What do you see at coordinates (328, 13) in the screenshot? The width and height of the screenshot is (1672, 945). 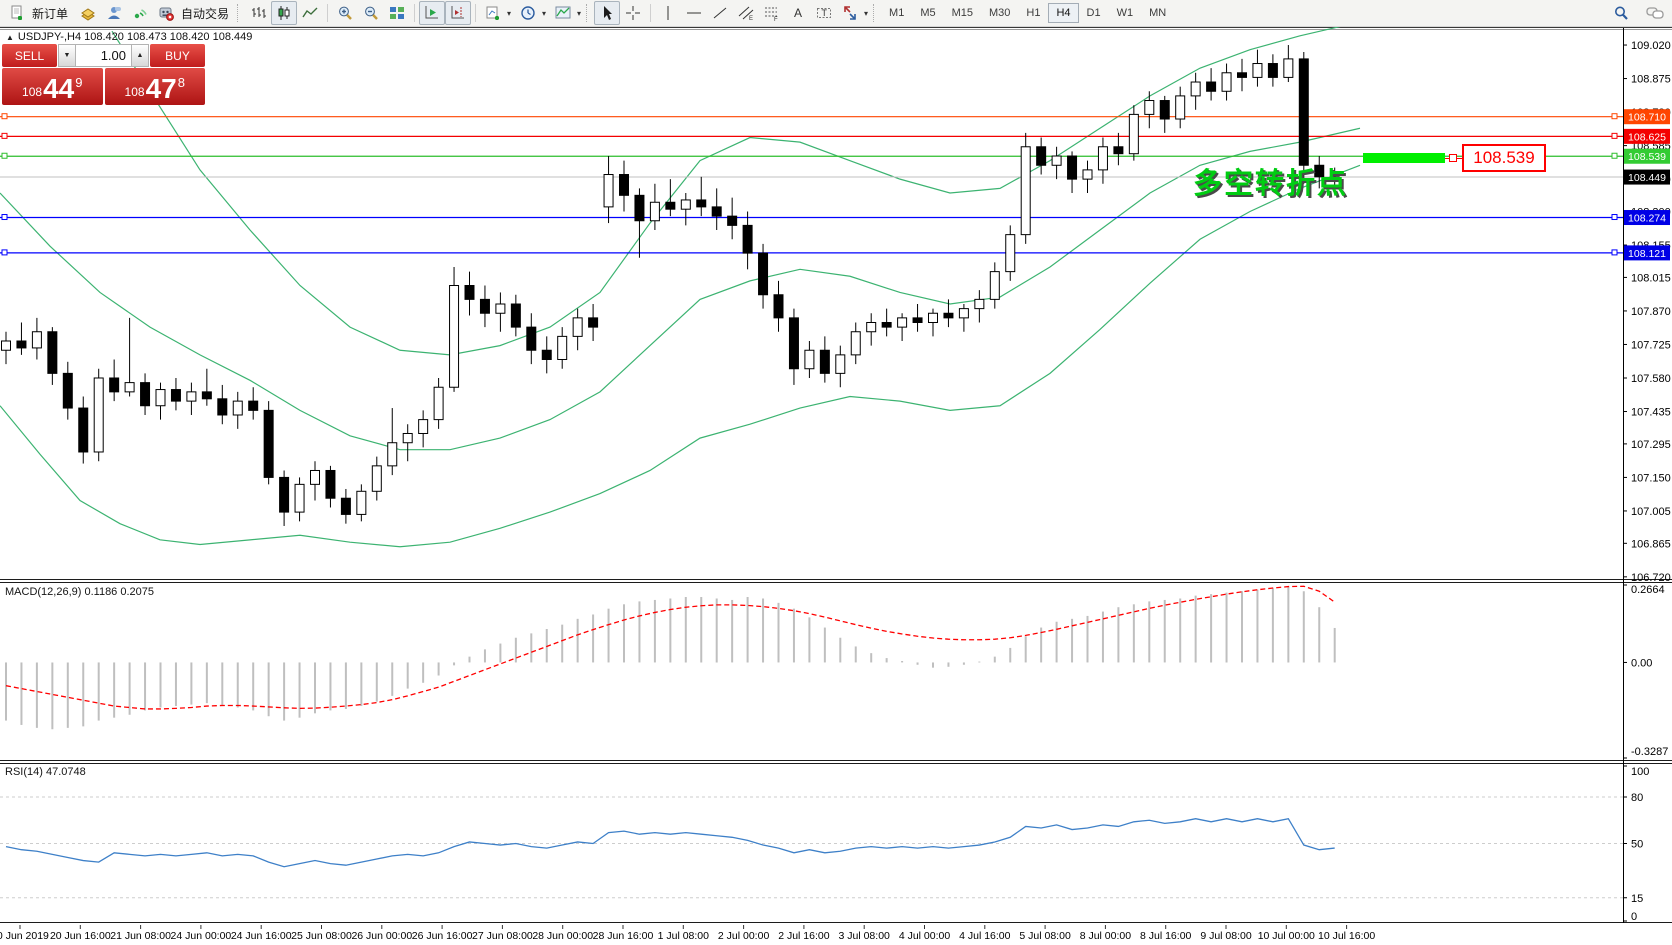 I see `toolbar-separator` at bounding box center [328, 13].